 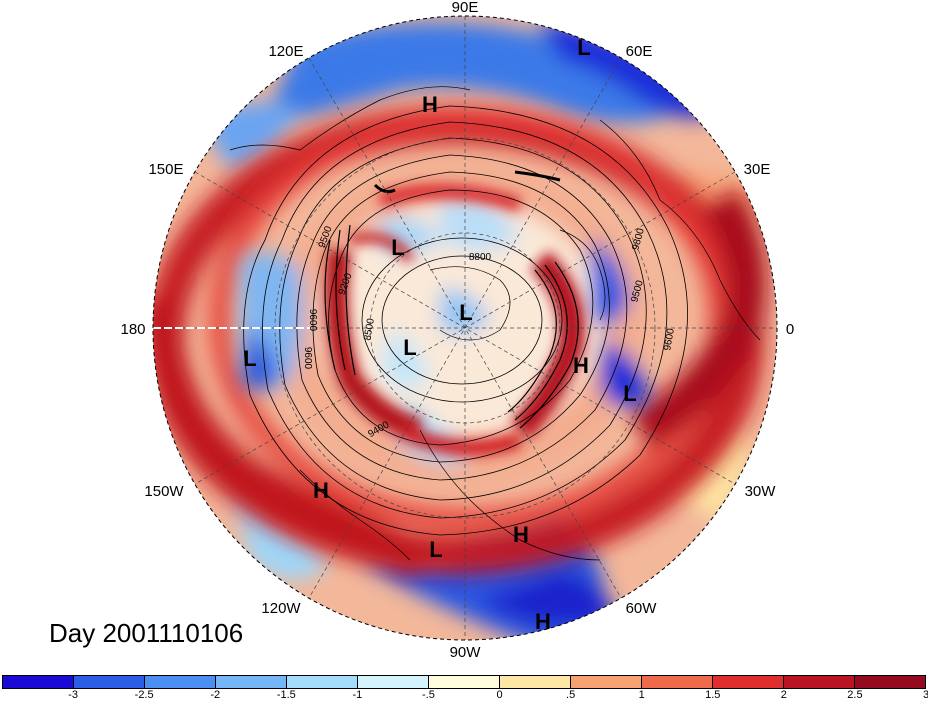 I want to click on colorbar-tick-label: -1, so click(x=357, y=695).